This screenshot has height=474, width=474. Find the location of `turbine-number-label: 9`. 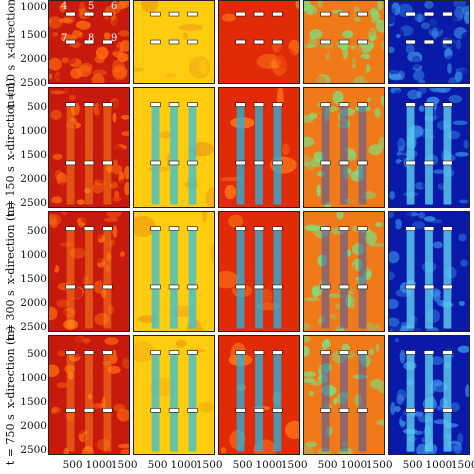

turbine-number-label: 9 is located at coordinates (114, 38).